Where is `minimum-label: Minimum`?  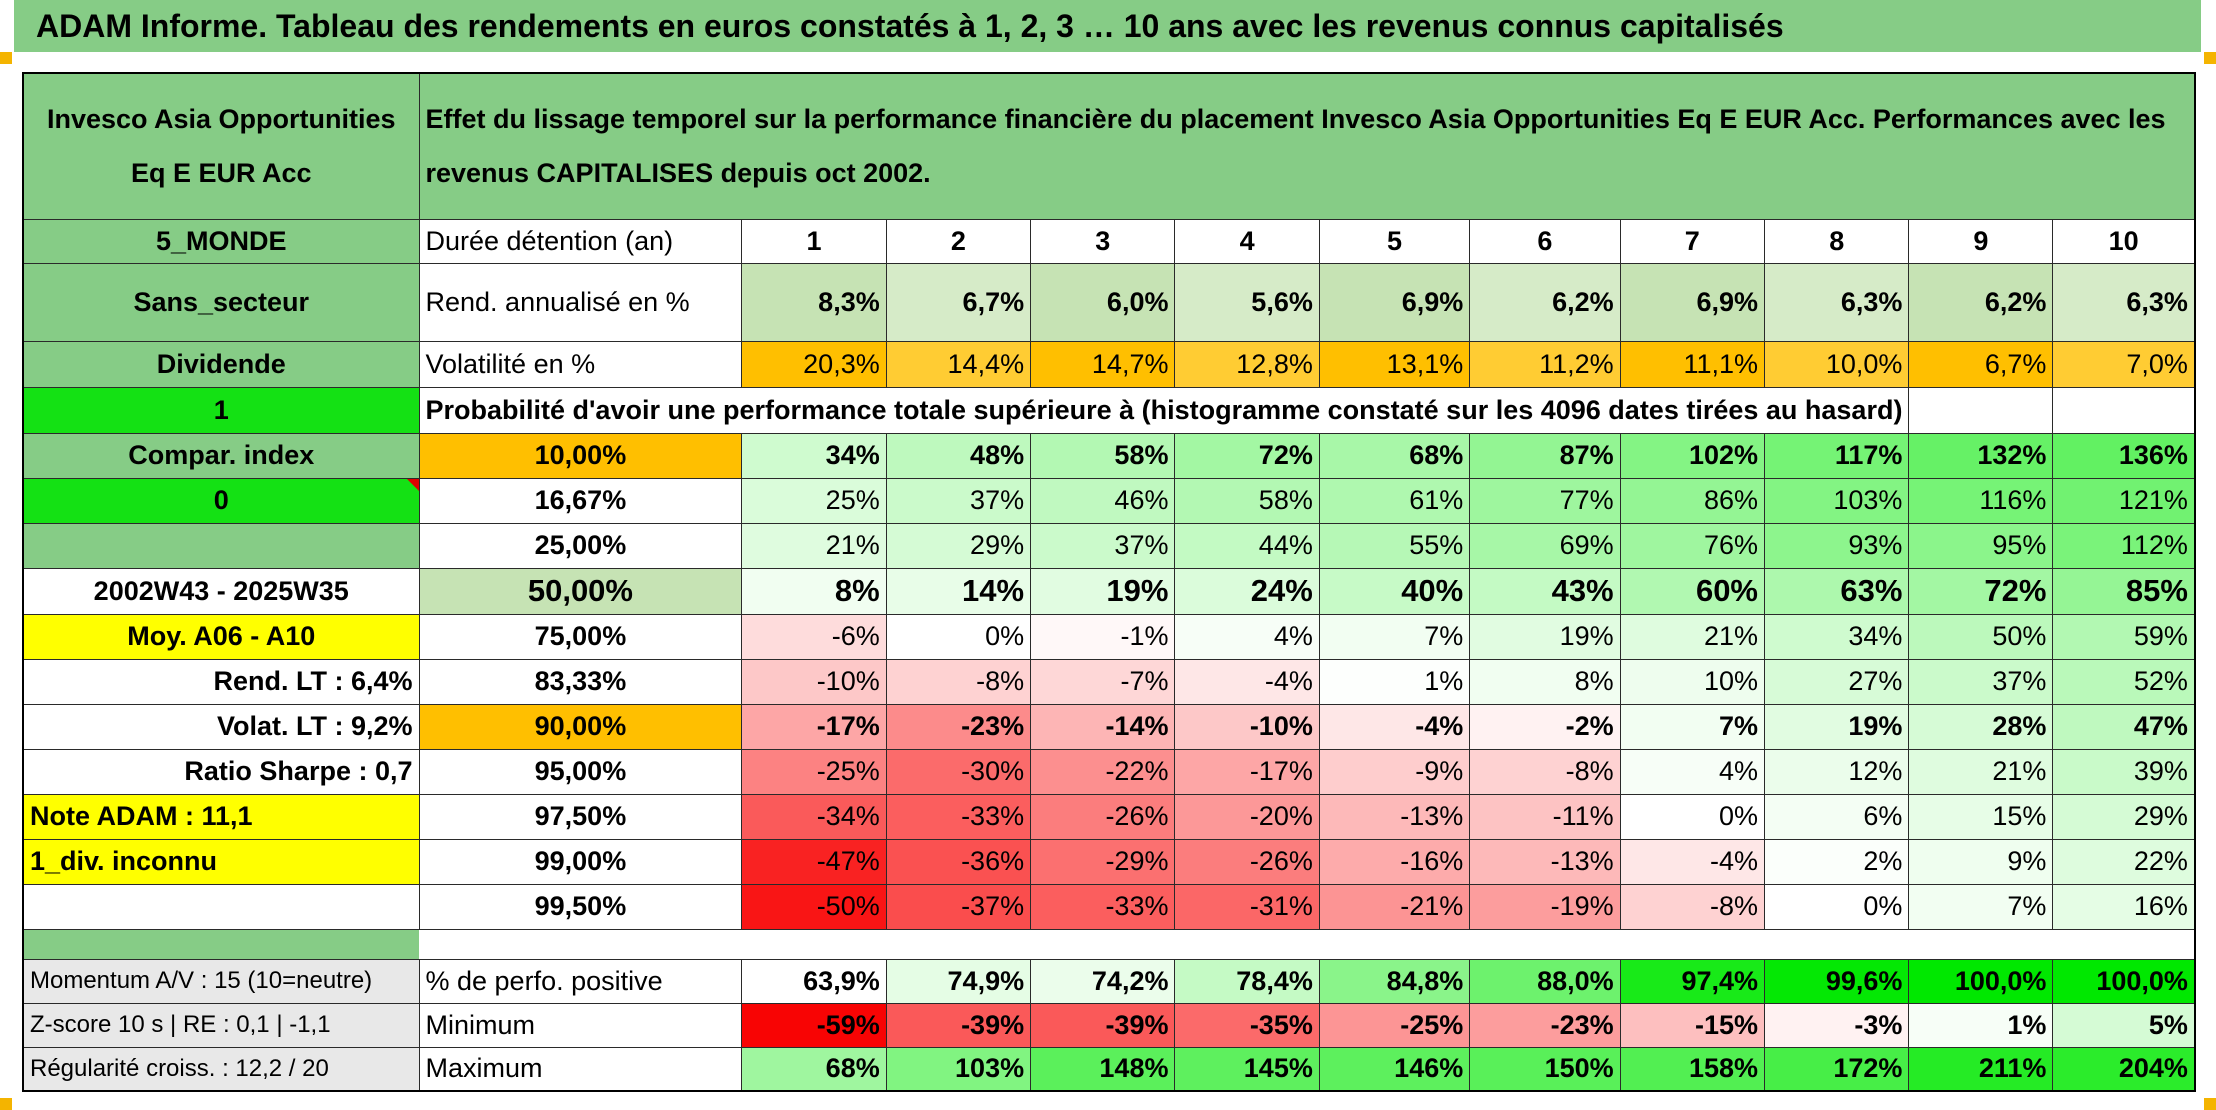
minimum-label: Minimum is located at coordinates (580, 1025).